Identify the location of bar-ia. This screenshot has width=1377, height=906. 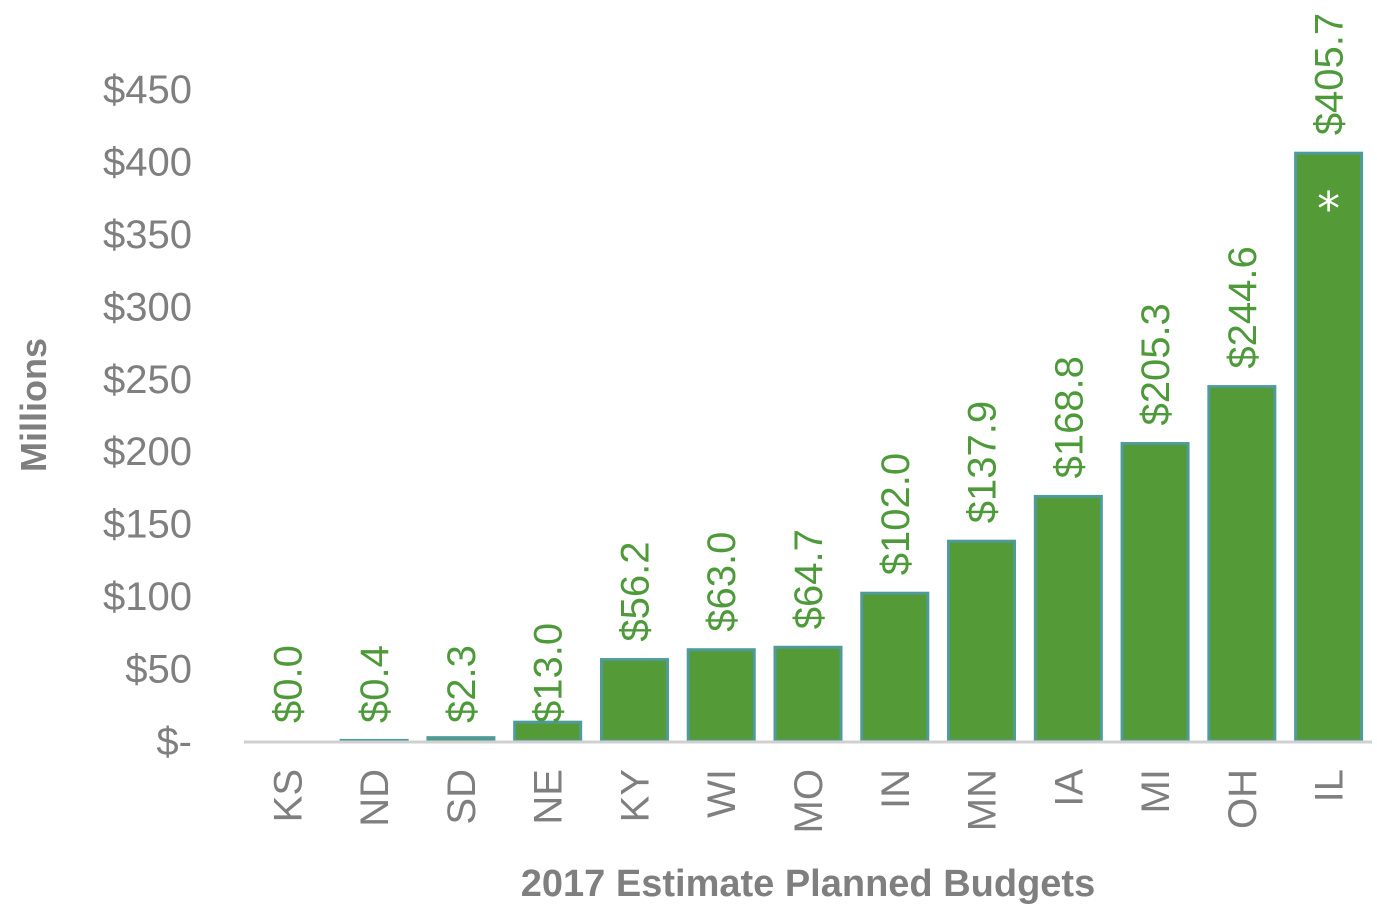
(1068, 618).